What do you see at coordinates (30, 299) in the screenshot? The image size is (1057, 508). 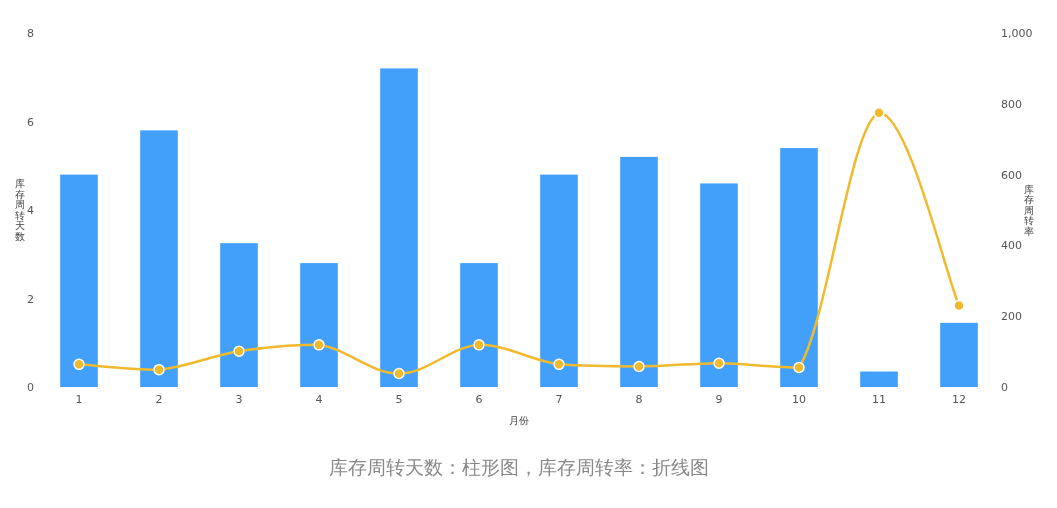 I see `y-tick-label: 2` at bounding box center [30, 299].